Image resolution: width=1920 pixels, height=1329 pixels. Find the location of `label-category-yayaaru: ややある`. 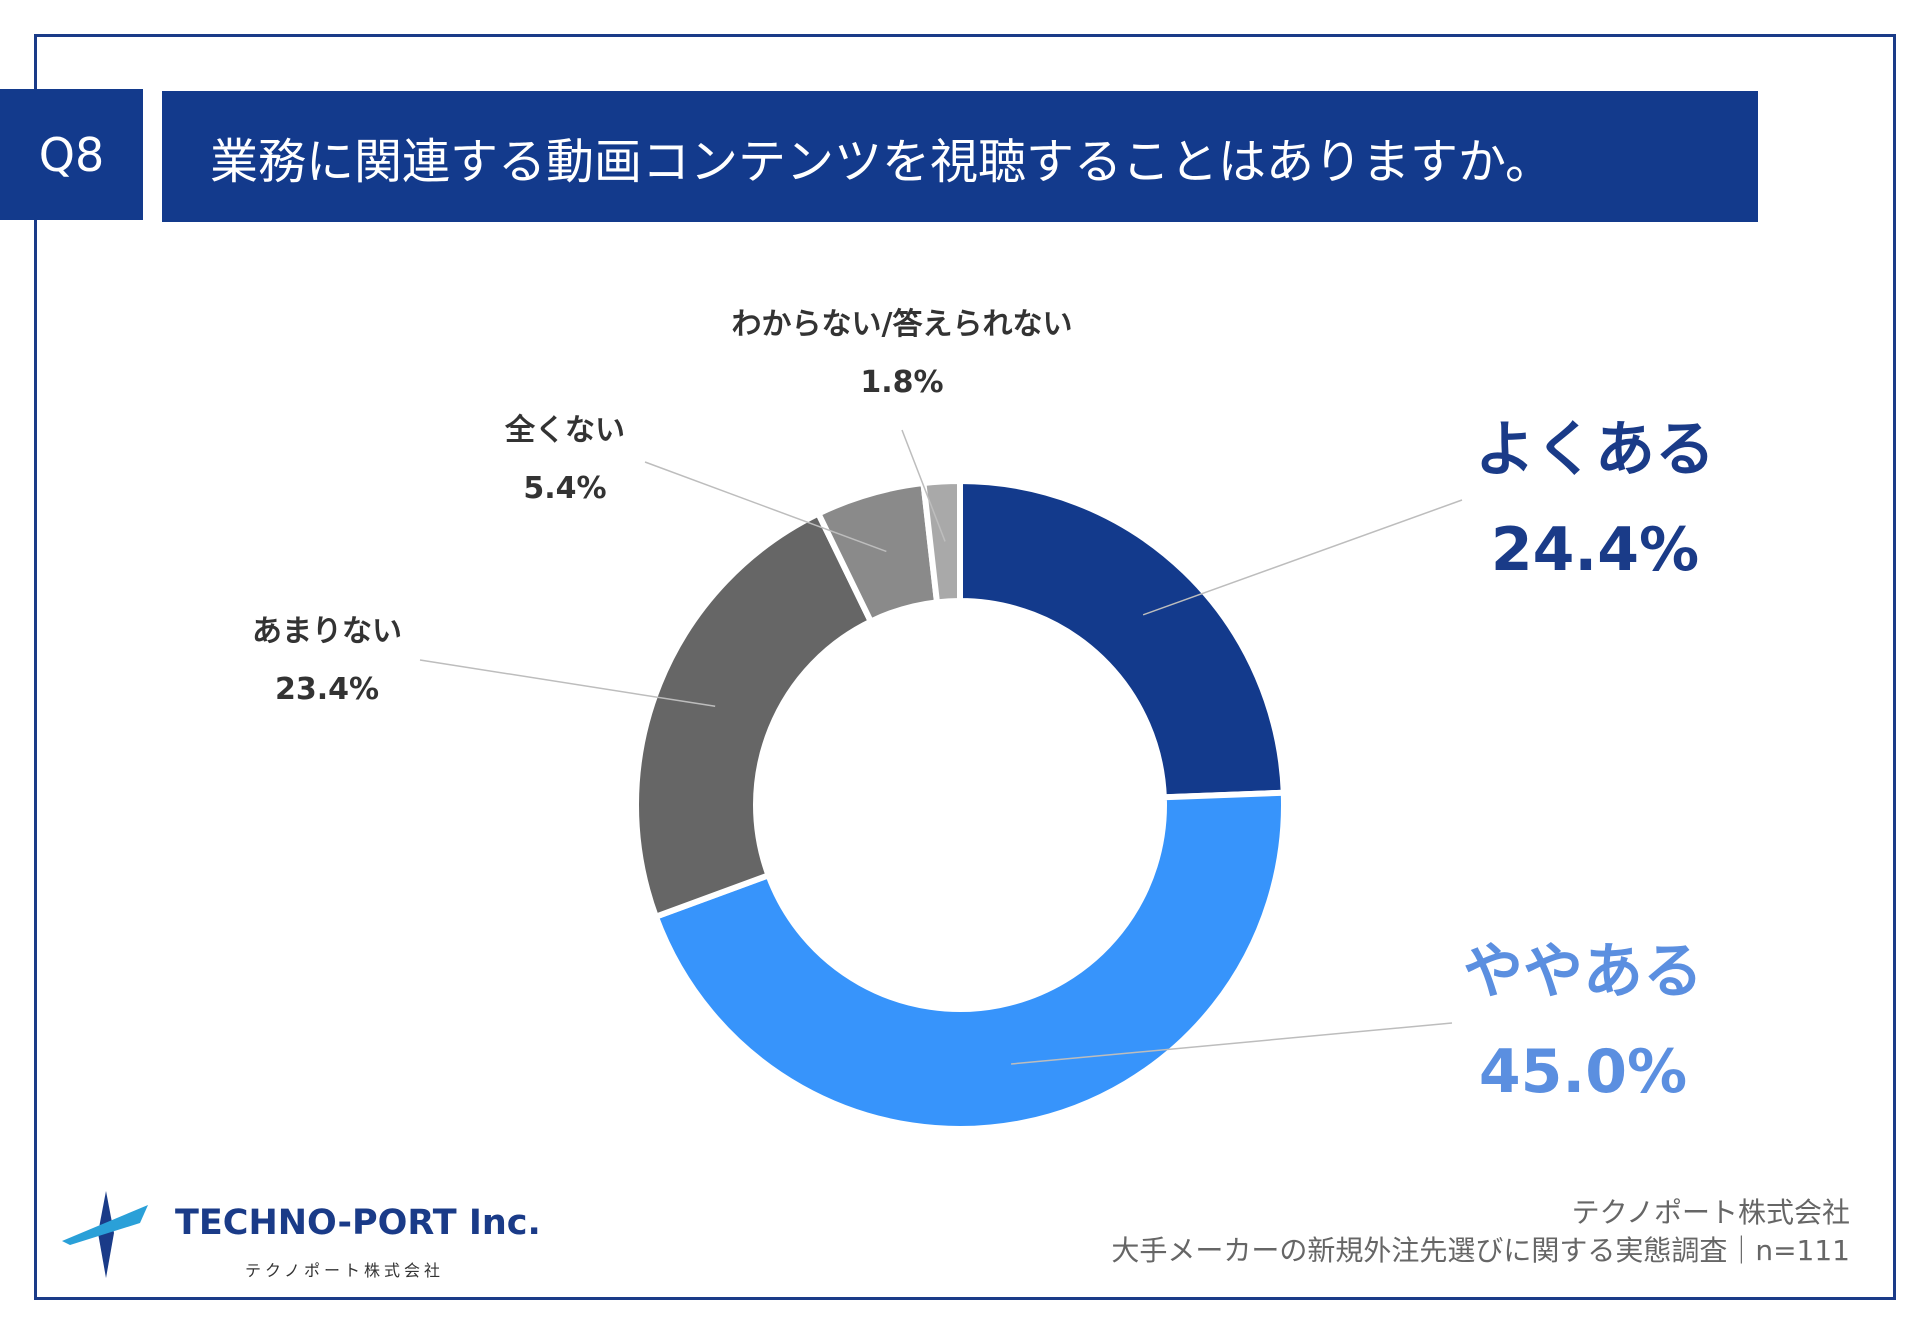

label-category-yayaaru: ややある is located at coordinates (1583, 972).